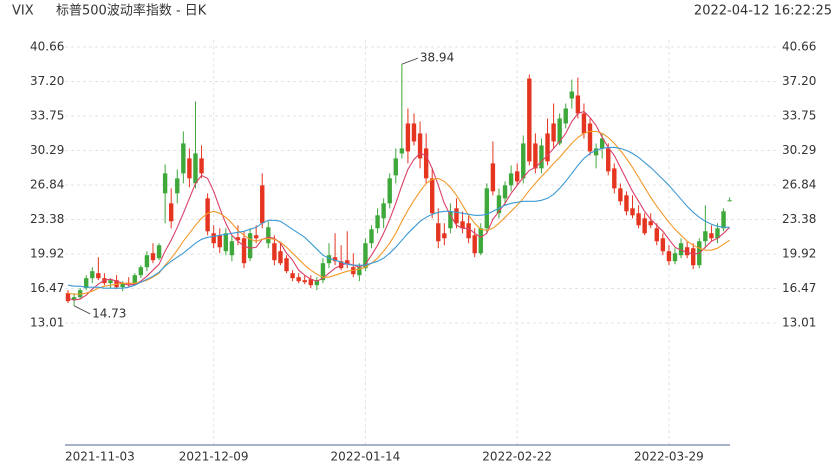 This screenshot has height=474, width=840. I want to click on y-tick-label: 13.01, so click(47, 323).